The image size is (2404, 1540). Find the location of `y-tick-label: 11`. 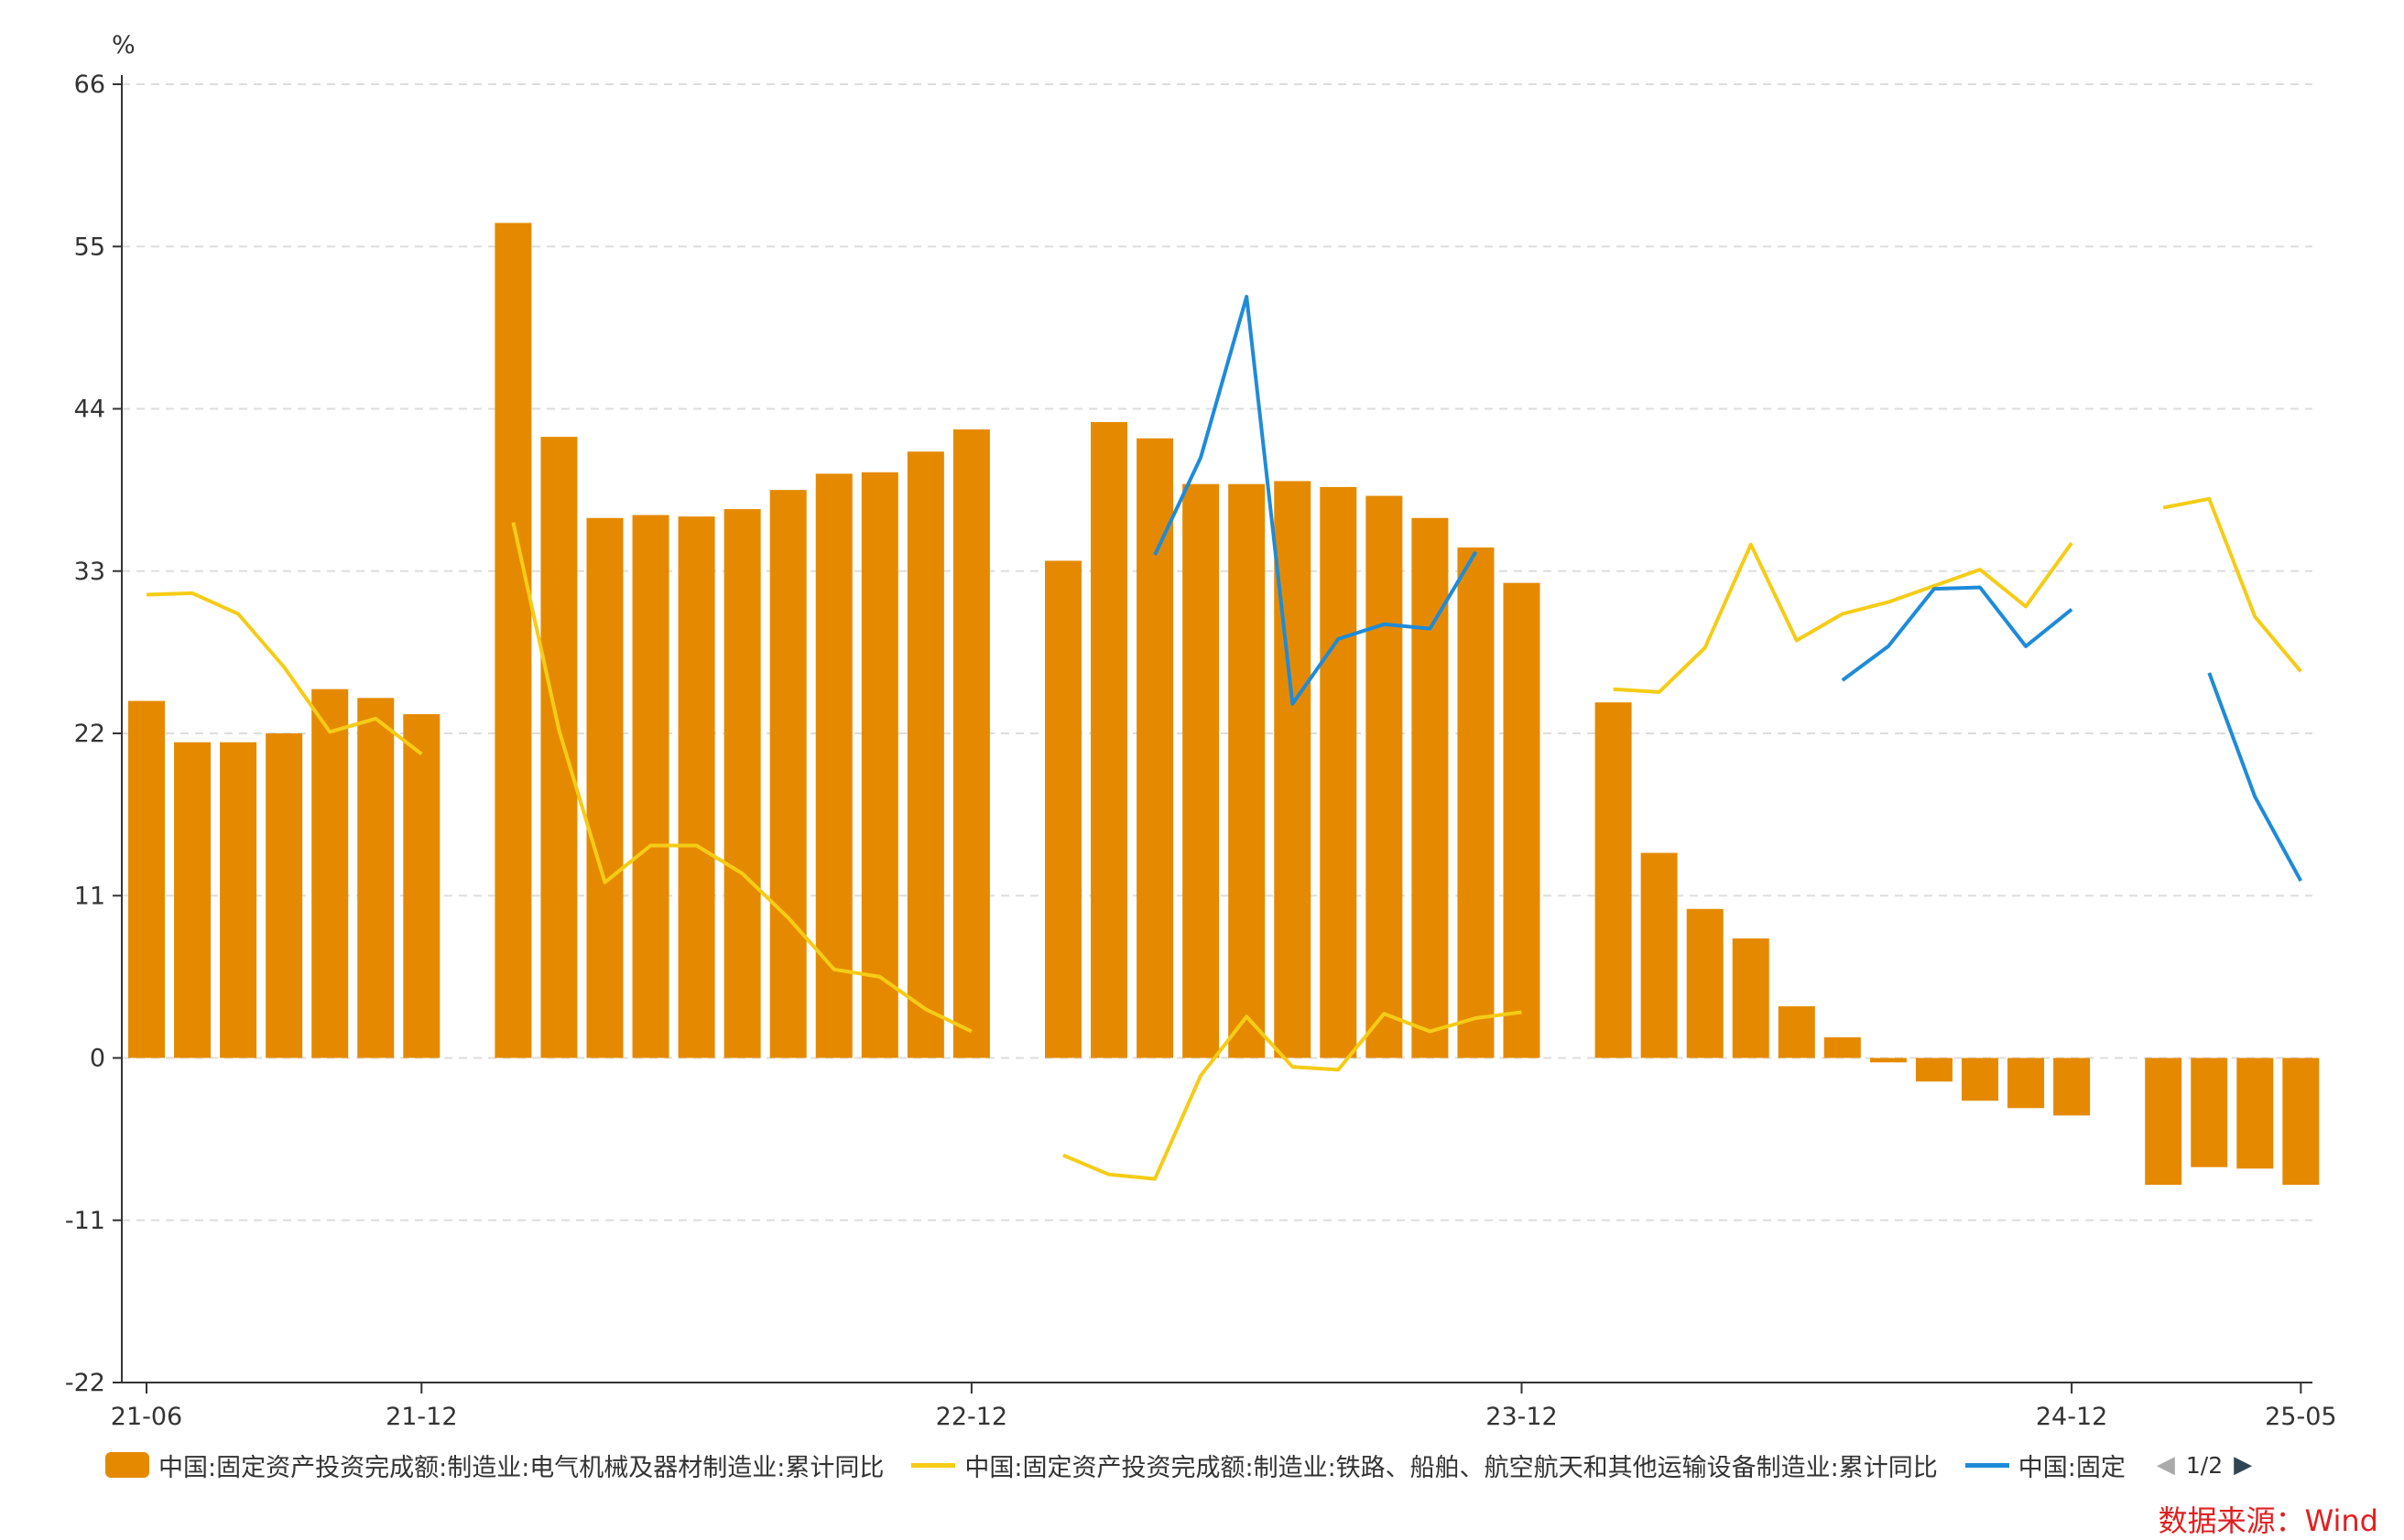

y-tick-label: 11 is located at coordinates (89, 896).